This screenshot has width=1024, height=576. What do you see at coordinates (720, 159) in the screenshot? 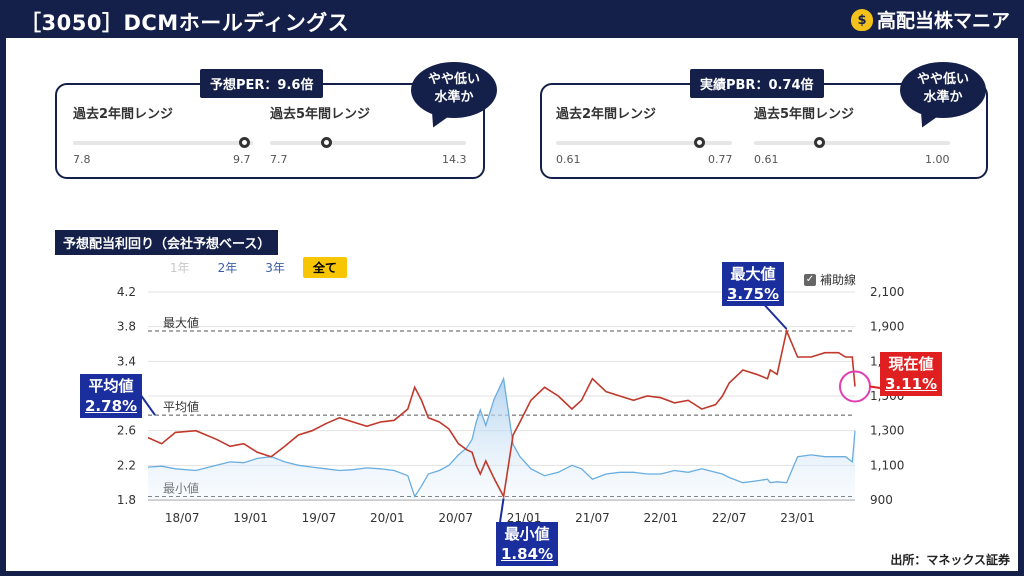
I see `pbr-range-2y-max: 0.77` at bounding box center [720, 159].